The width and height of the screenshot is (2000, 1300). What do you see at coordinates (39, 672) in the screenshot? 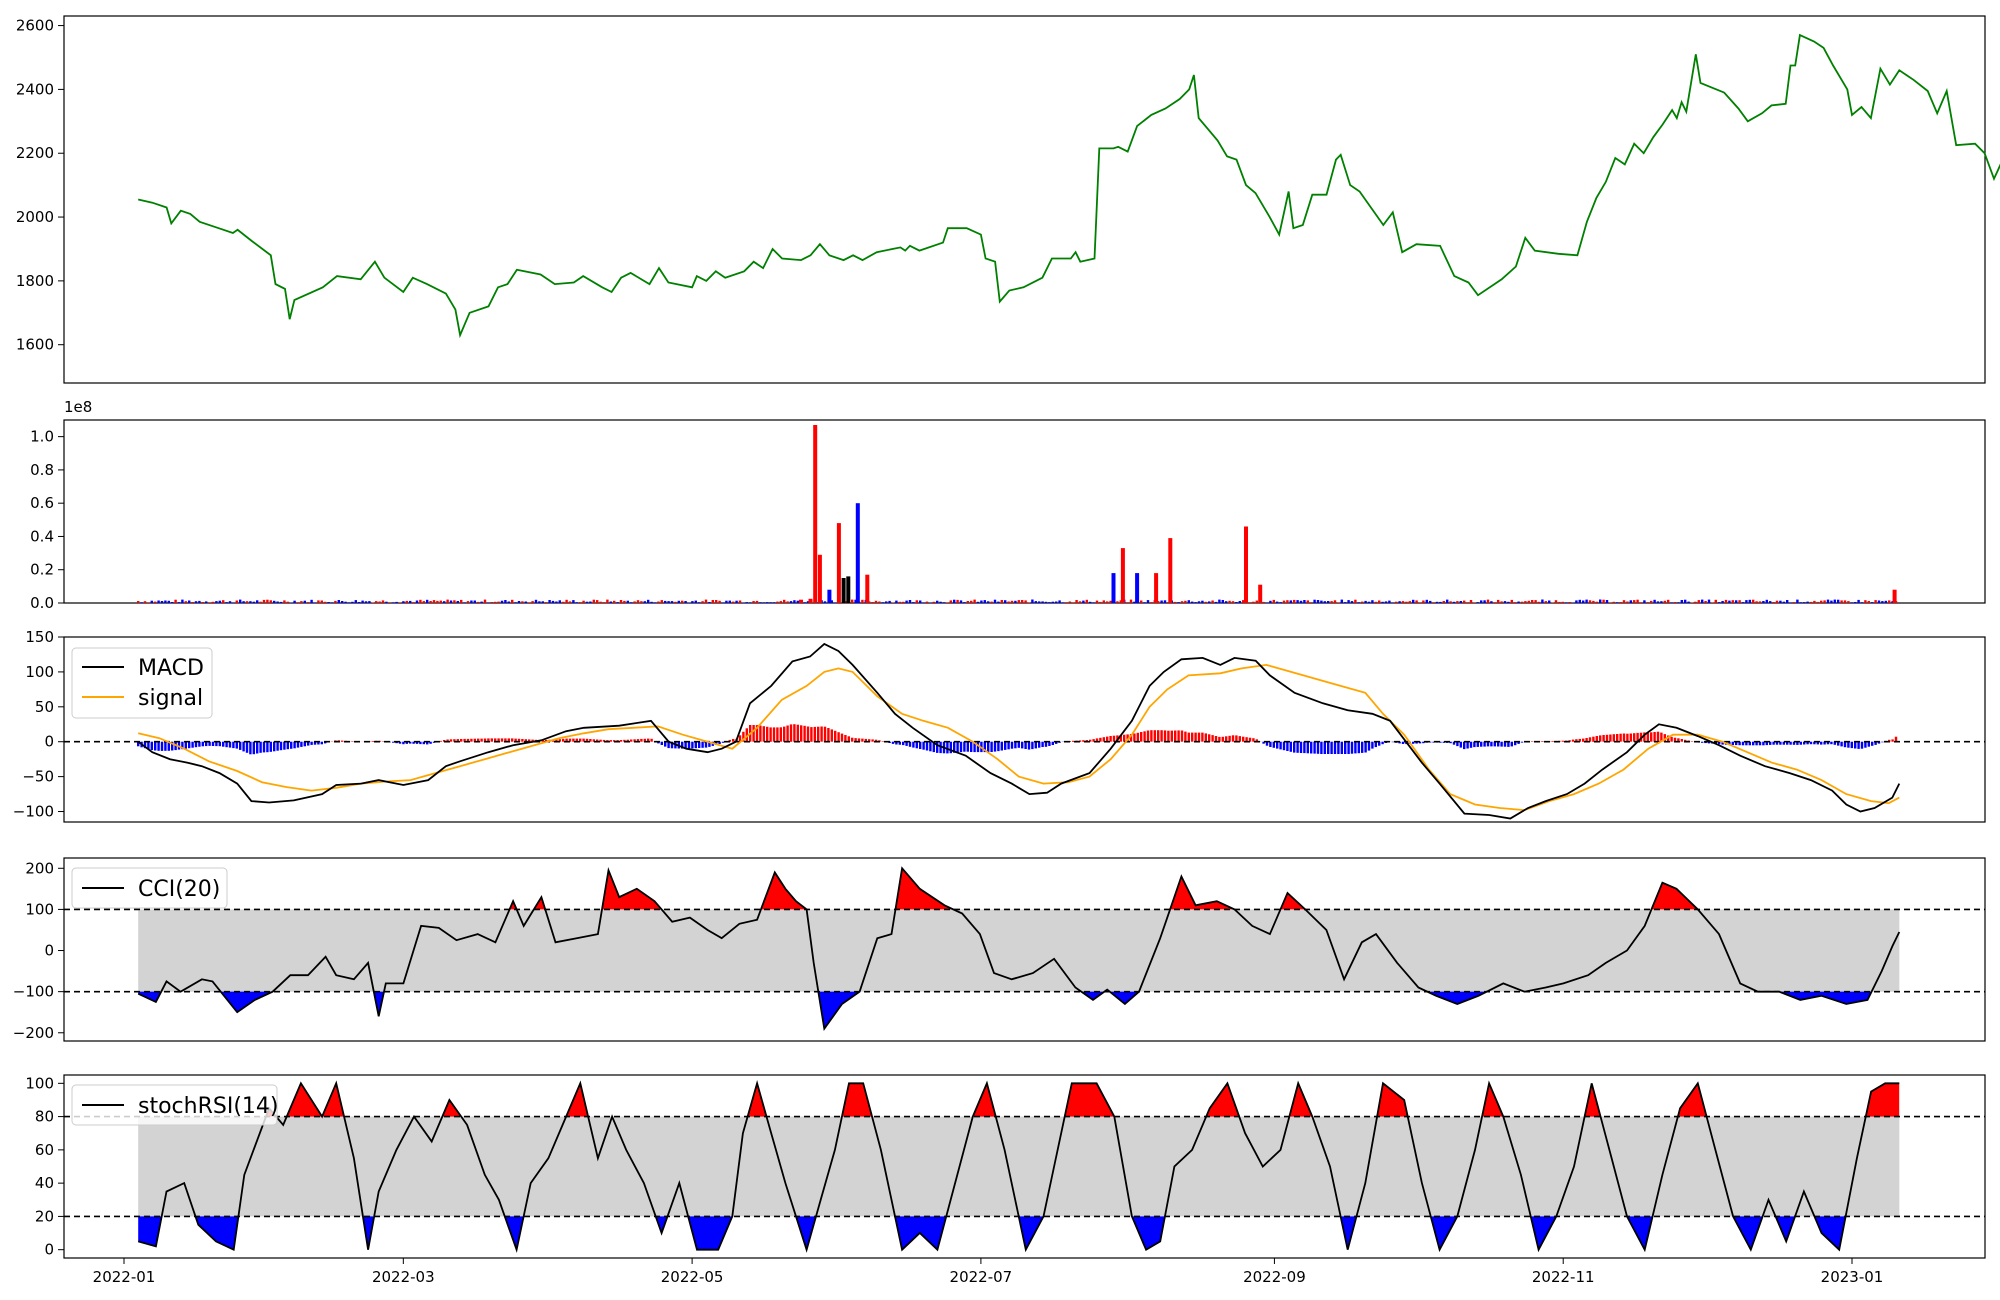
I see `macd-ytick-label: 100` at bounding box center [39, 672].